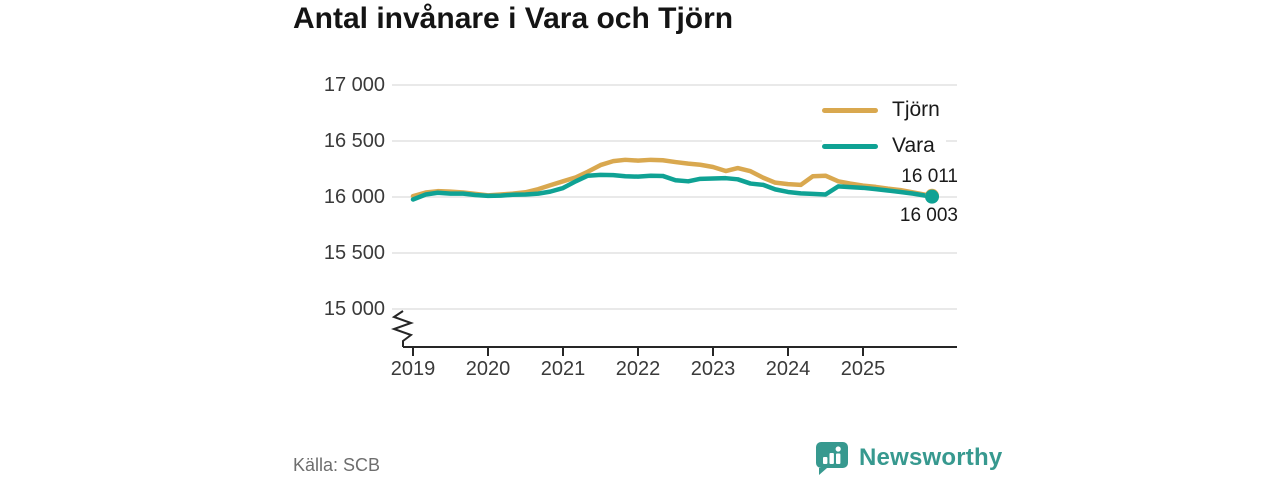 This screenshot has height=480, width=1280. What do you see at coordinates (413, 369) in the screenshot?
I see `x-axis-label: 2019` at bounding box center [413, 369].